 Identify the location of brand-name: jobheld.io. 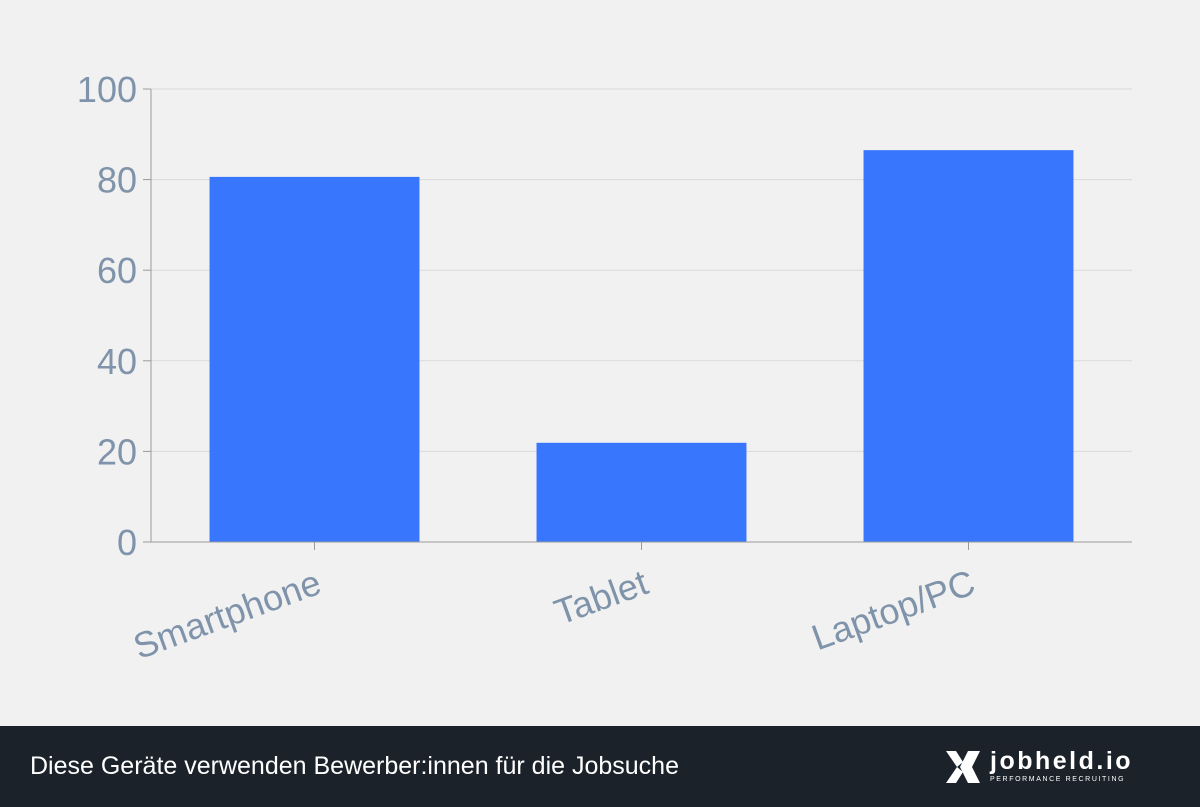
(1062, 761).